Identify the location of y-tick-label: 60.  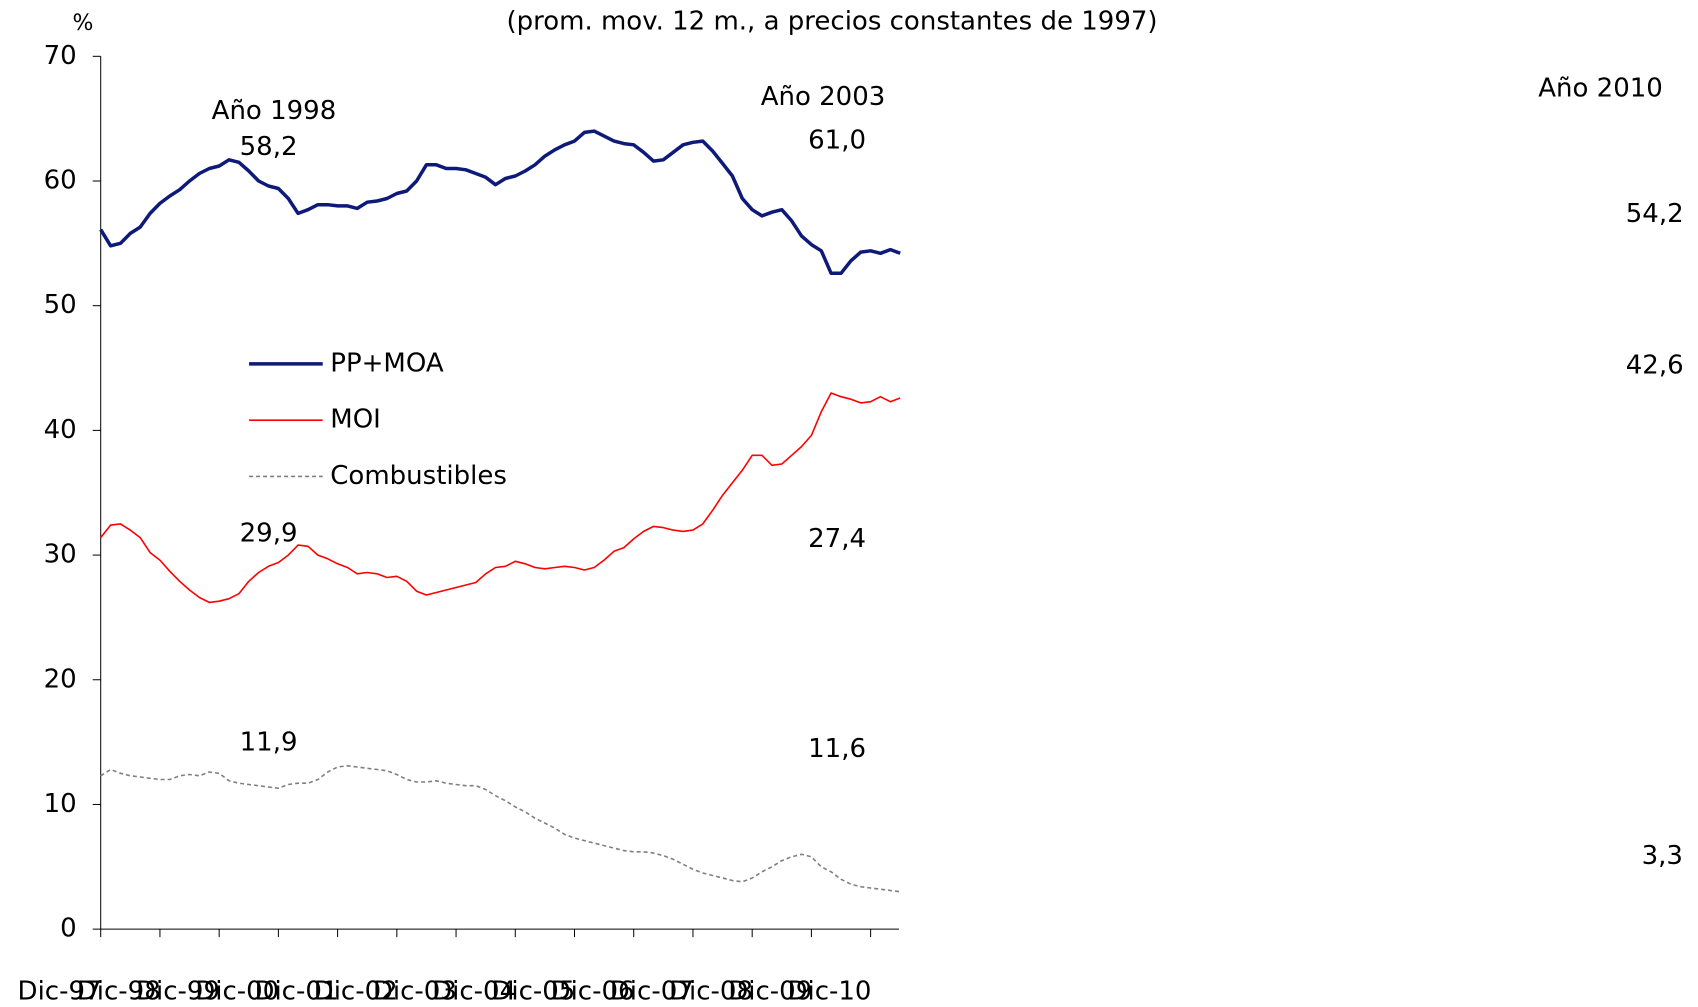
(60, 181).